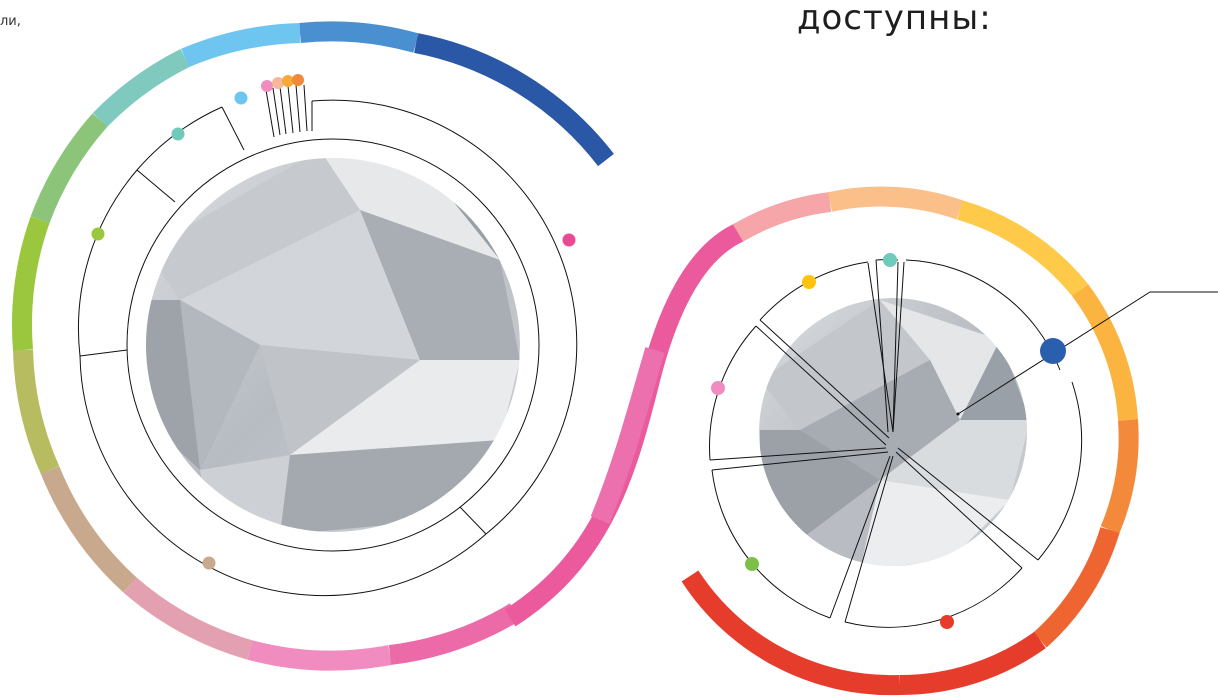 The width and height of the screenshot is (1218, 696). What do you see at coordinates (278, 83) in the screenshot?
I see `small-peach-marker` at bounding box center [278, 83].